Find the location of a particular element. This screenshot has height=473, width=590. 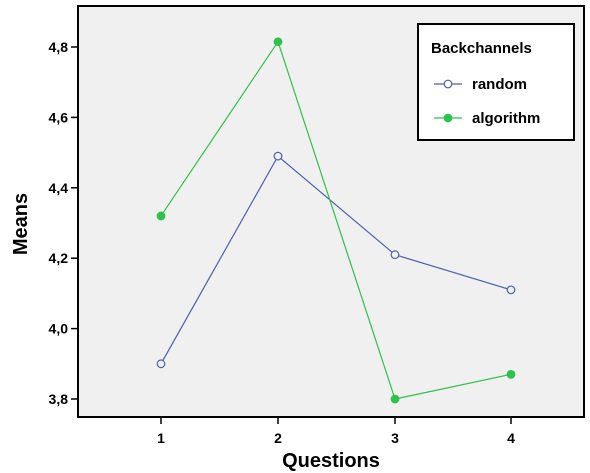

x-tick-label: 2 is located at coordinates (278, 438).